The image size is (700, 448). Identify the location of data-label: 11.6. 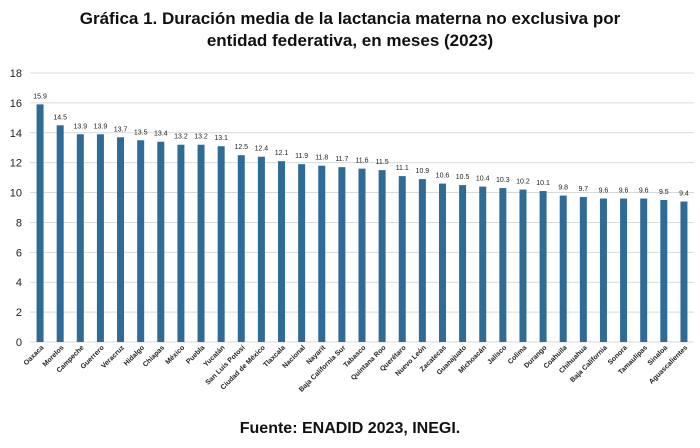
(361, 161).